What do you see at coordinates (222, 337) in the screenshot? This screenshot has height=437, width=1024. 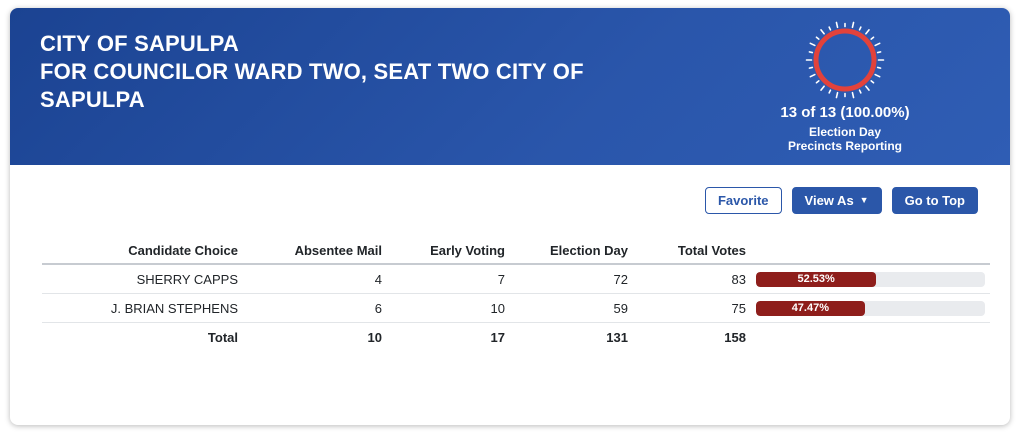 I see `total-row-label: Total` at bounding box center [222, 337].